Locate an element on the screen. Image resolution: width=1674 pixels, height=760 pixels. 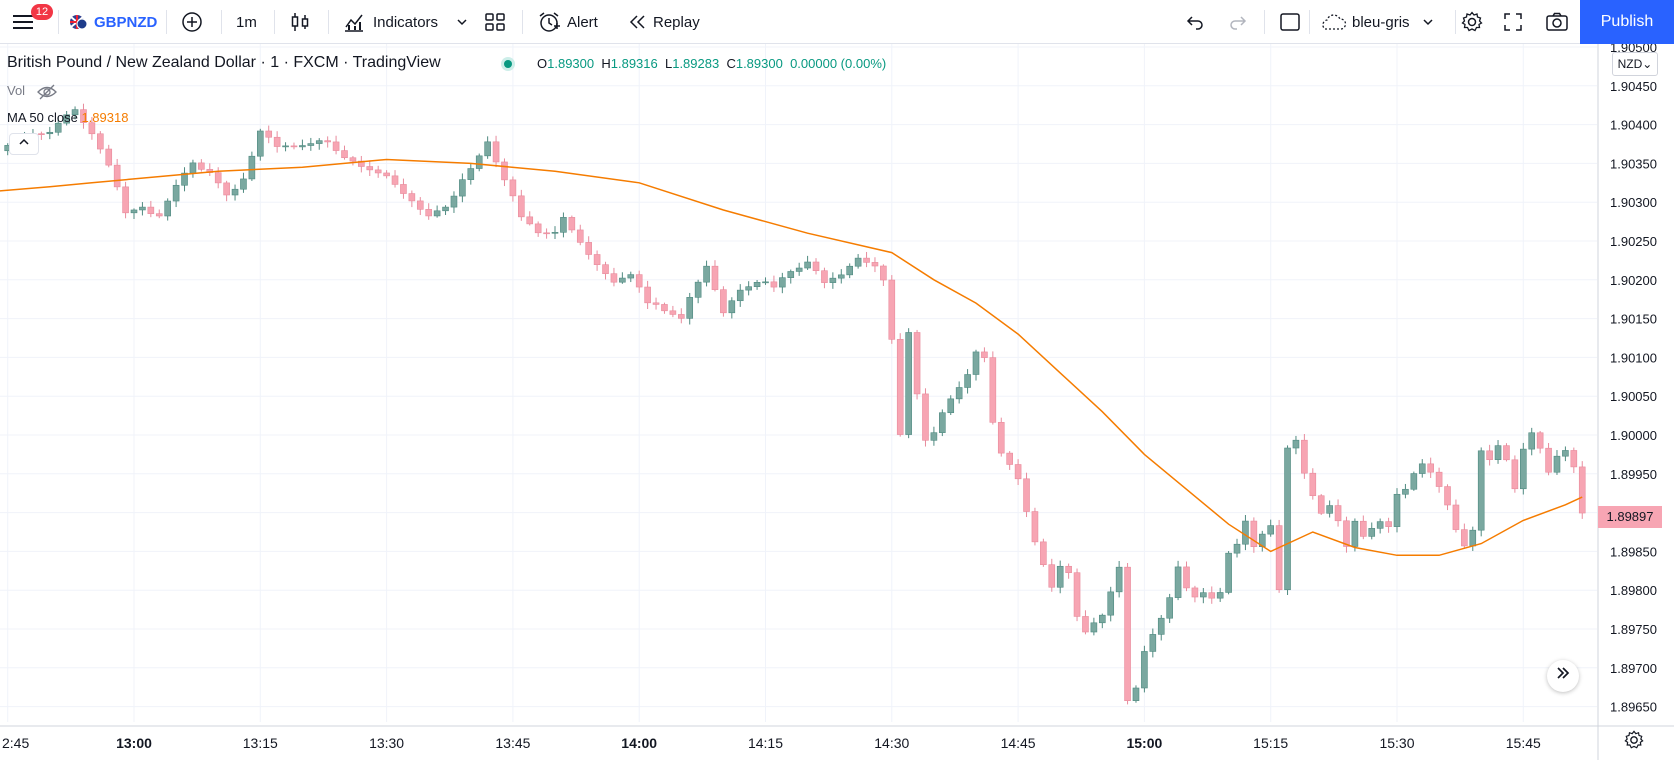
indicators-dropdown is located at coordinates (462, 22).